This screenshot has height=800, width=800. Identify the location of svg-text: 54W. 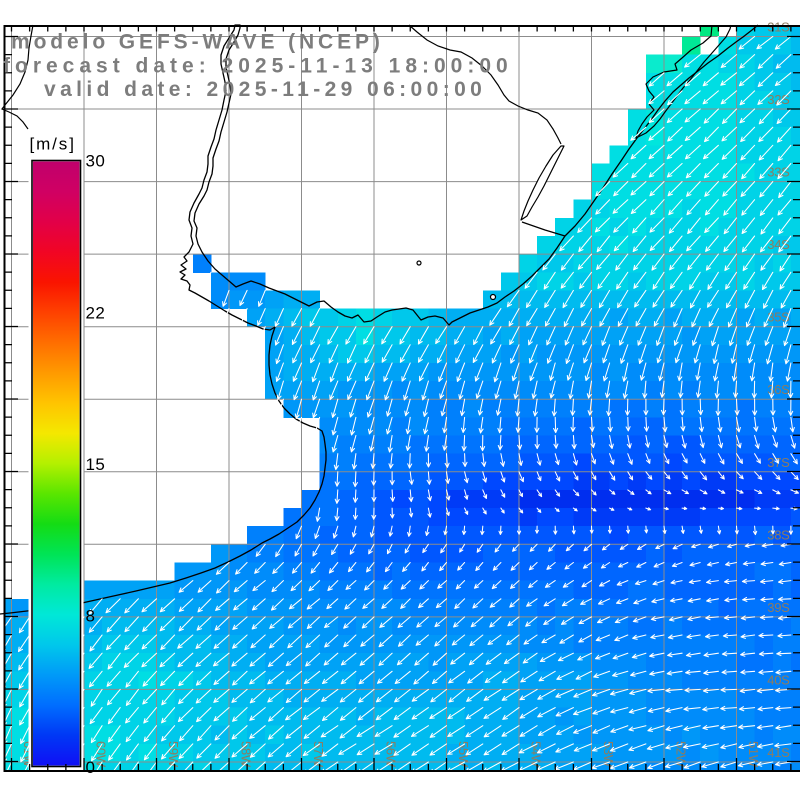
(536, 754).